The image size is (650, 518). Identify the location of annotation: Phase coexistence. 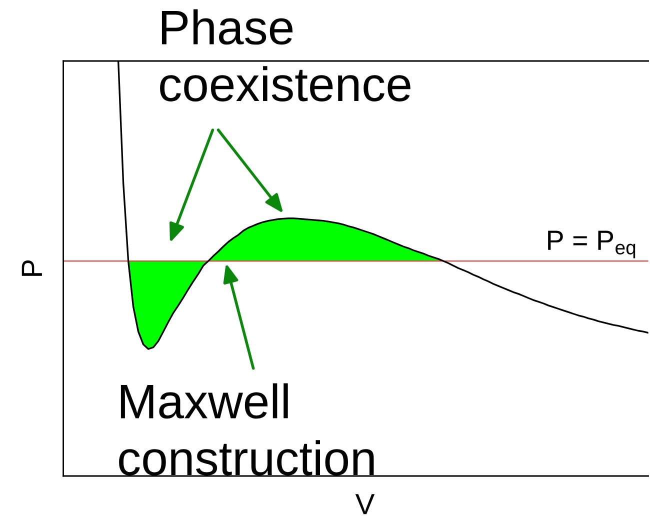
(285, 55).